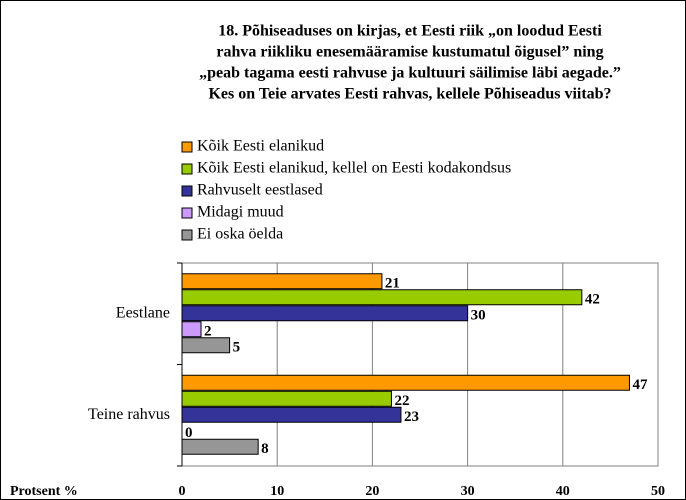 Image resolution: width=686 pixels, height=500 pixels. What do you see at coordinates (240, 234) in the screenshot?
I see `legend-label: Ei oska öelda` at bounding box center [240, 234].